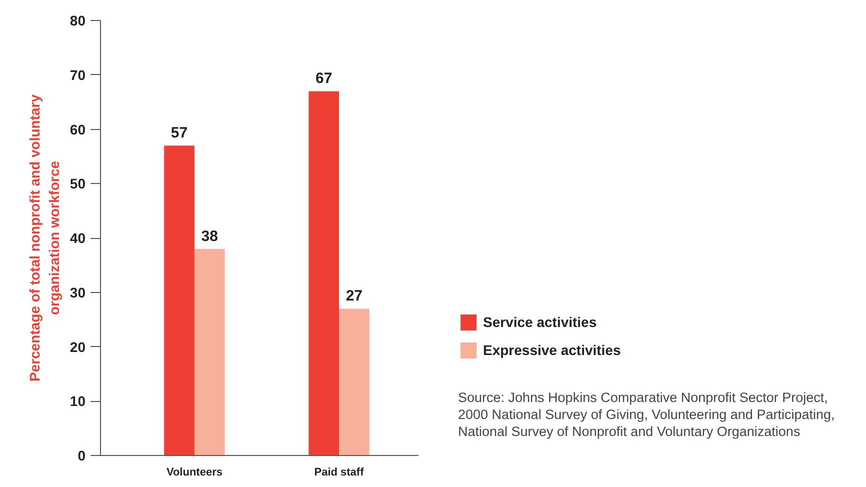 The image size is (866, 487). Describe the element at coordinates (552, 350) in the screenshot. I see `legend-label: Expressive activities` at that location.